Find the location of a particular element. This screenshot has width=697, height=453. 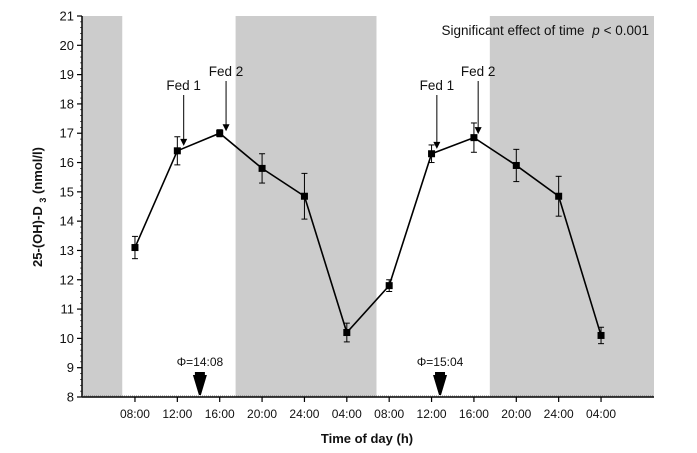

p-symbol: p is located at coordinates (595, 30).